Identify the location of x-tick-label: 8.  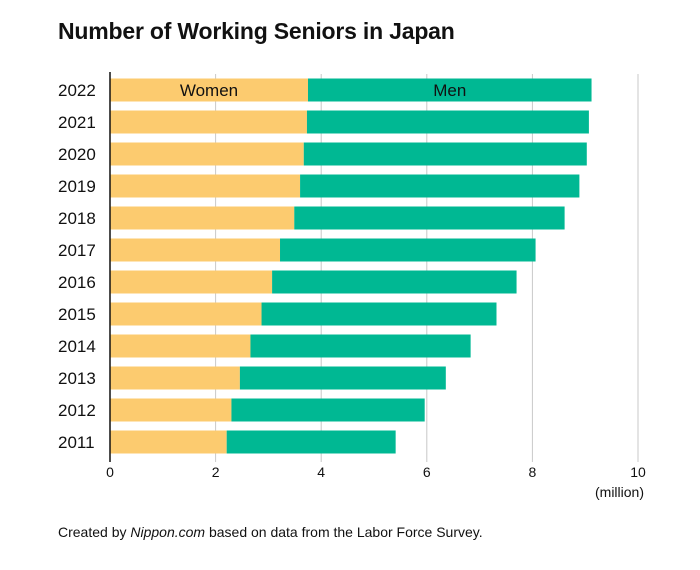
(533, 472).